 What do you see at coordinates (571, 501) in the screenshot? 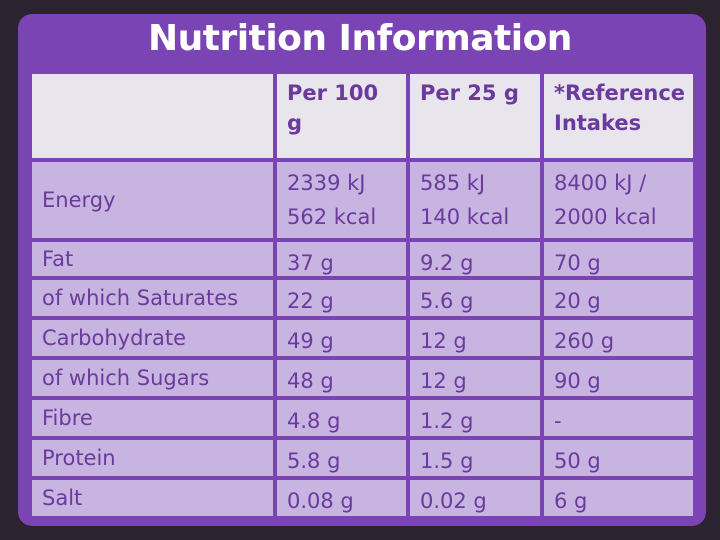
I see `value-text: 6 g` at bounding box center [571, 501].